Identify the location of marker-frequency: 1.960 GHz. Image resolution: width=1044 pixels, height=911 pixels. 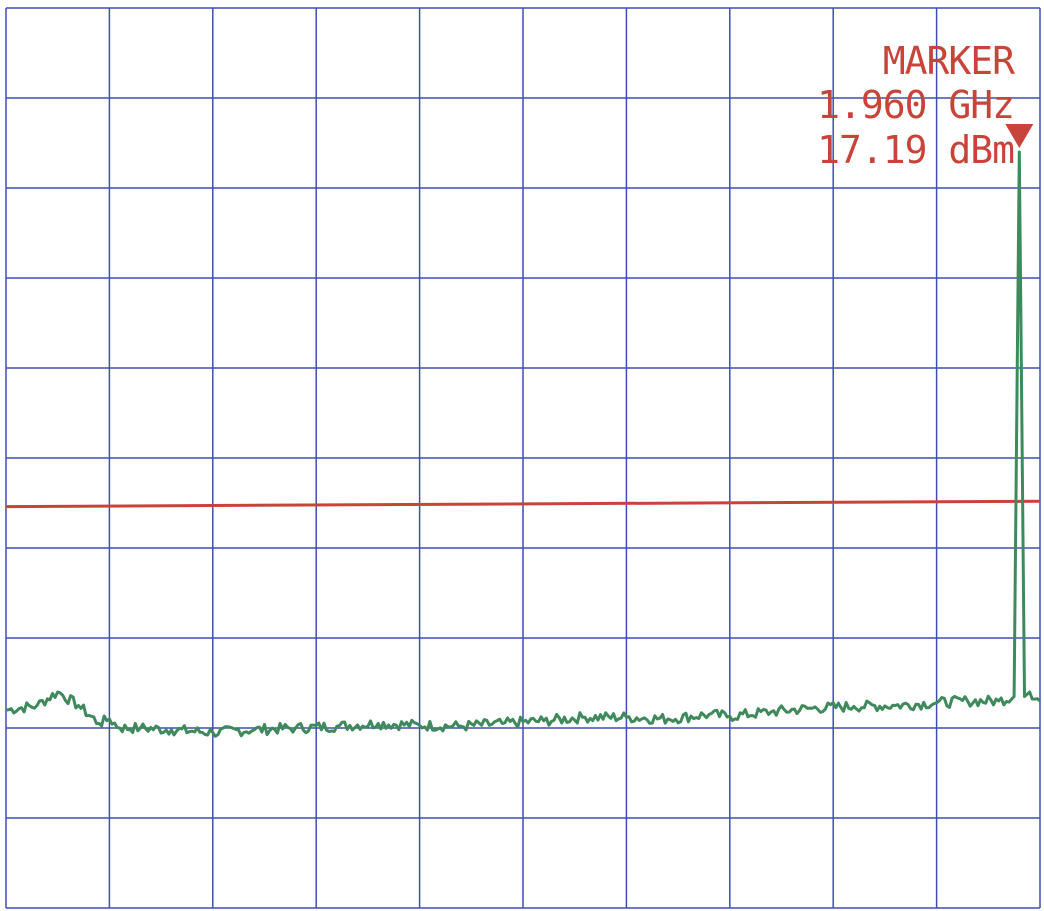
(915, 105).